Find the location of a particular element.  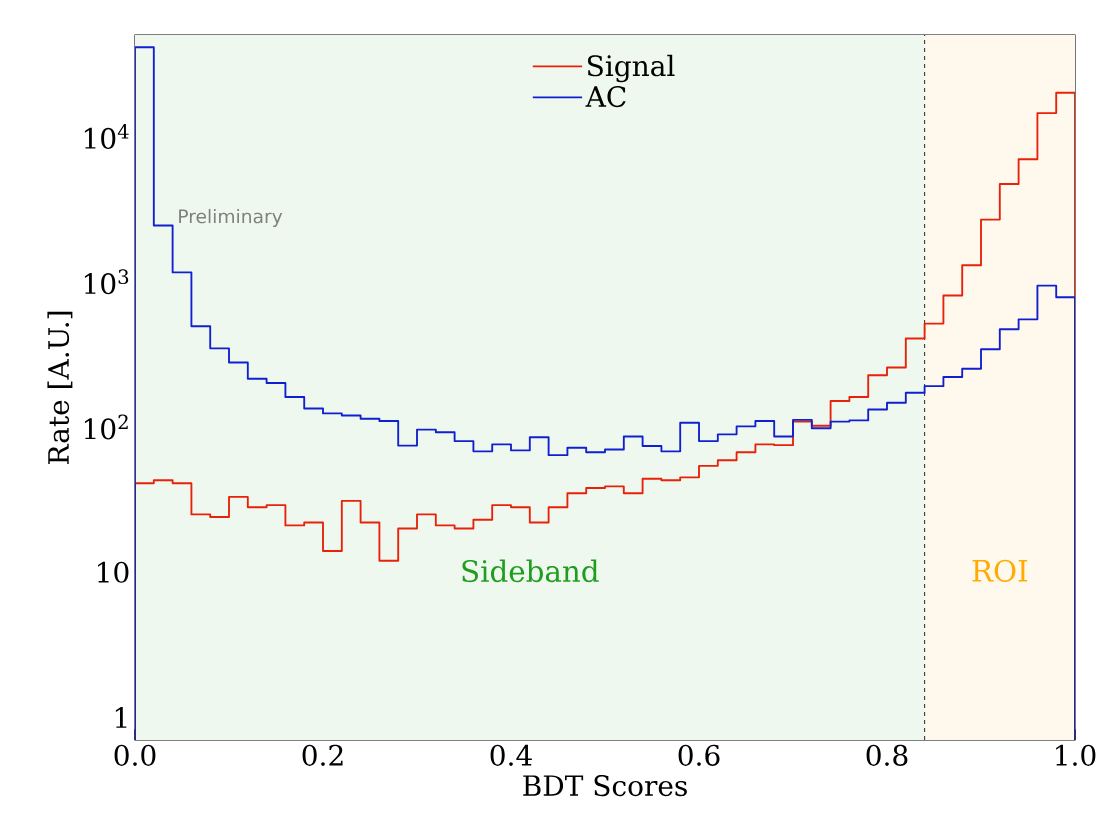

x-tick-label: 0.6 is located at coordinates (699, 755).